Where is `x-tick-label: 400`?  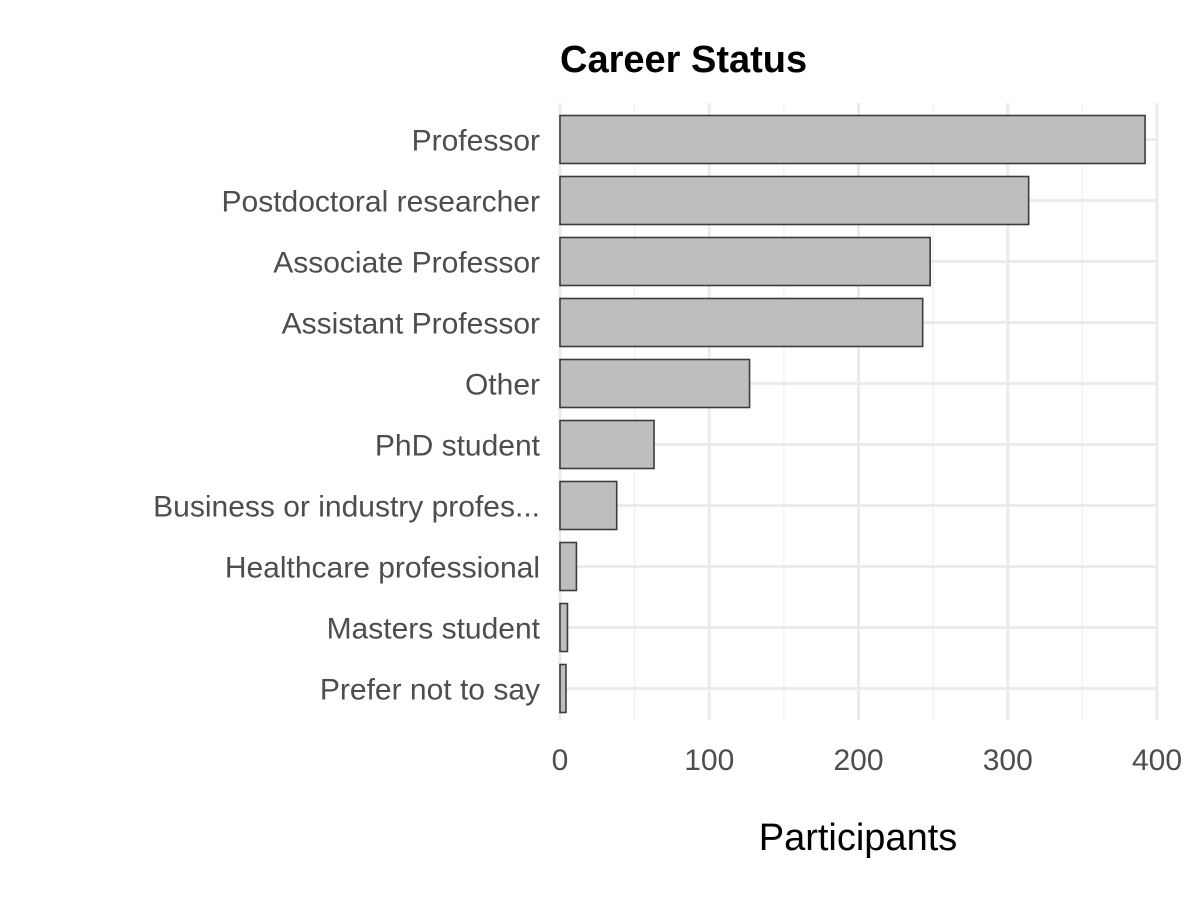 x-tick-label: 400 is located at coordinates (1157, 760).